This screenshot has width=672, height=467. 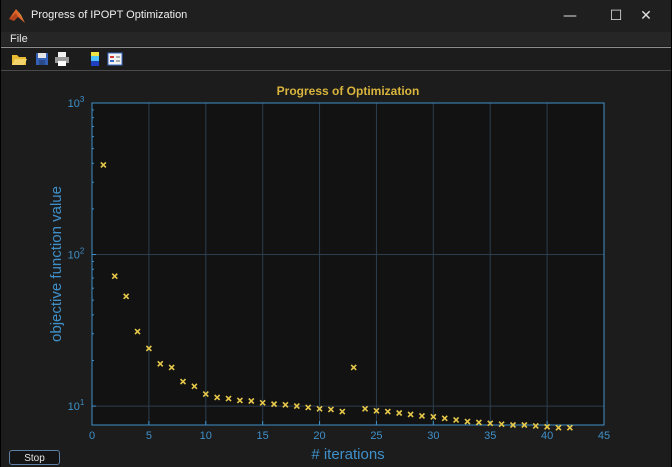 I want to click on open-folder-icon, so click(x=19, y=59).